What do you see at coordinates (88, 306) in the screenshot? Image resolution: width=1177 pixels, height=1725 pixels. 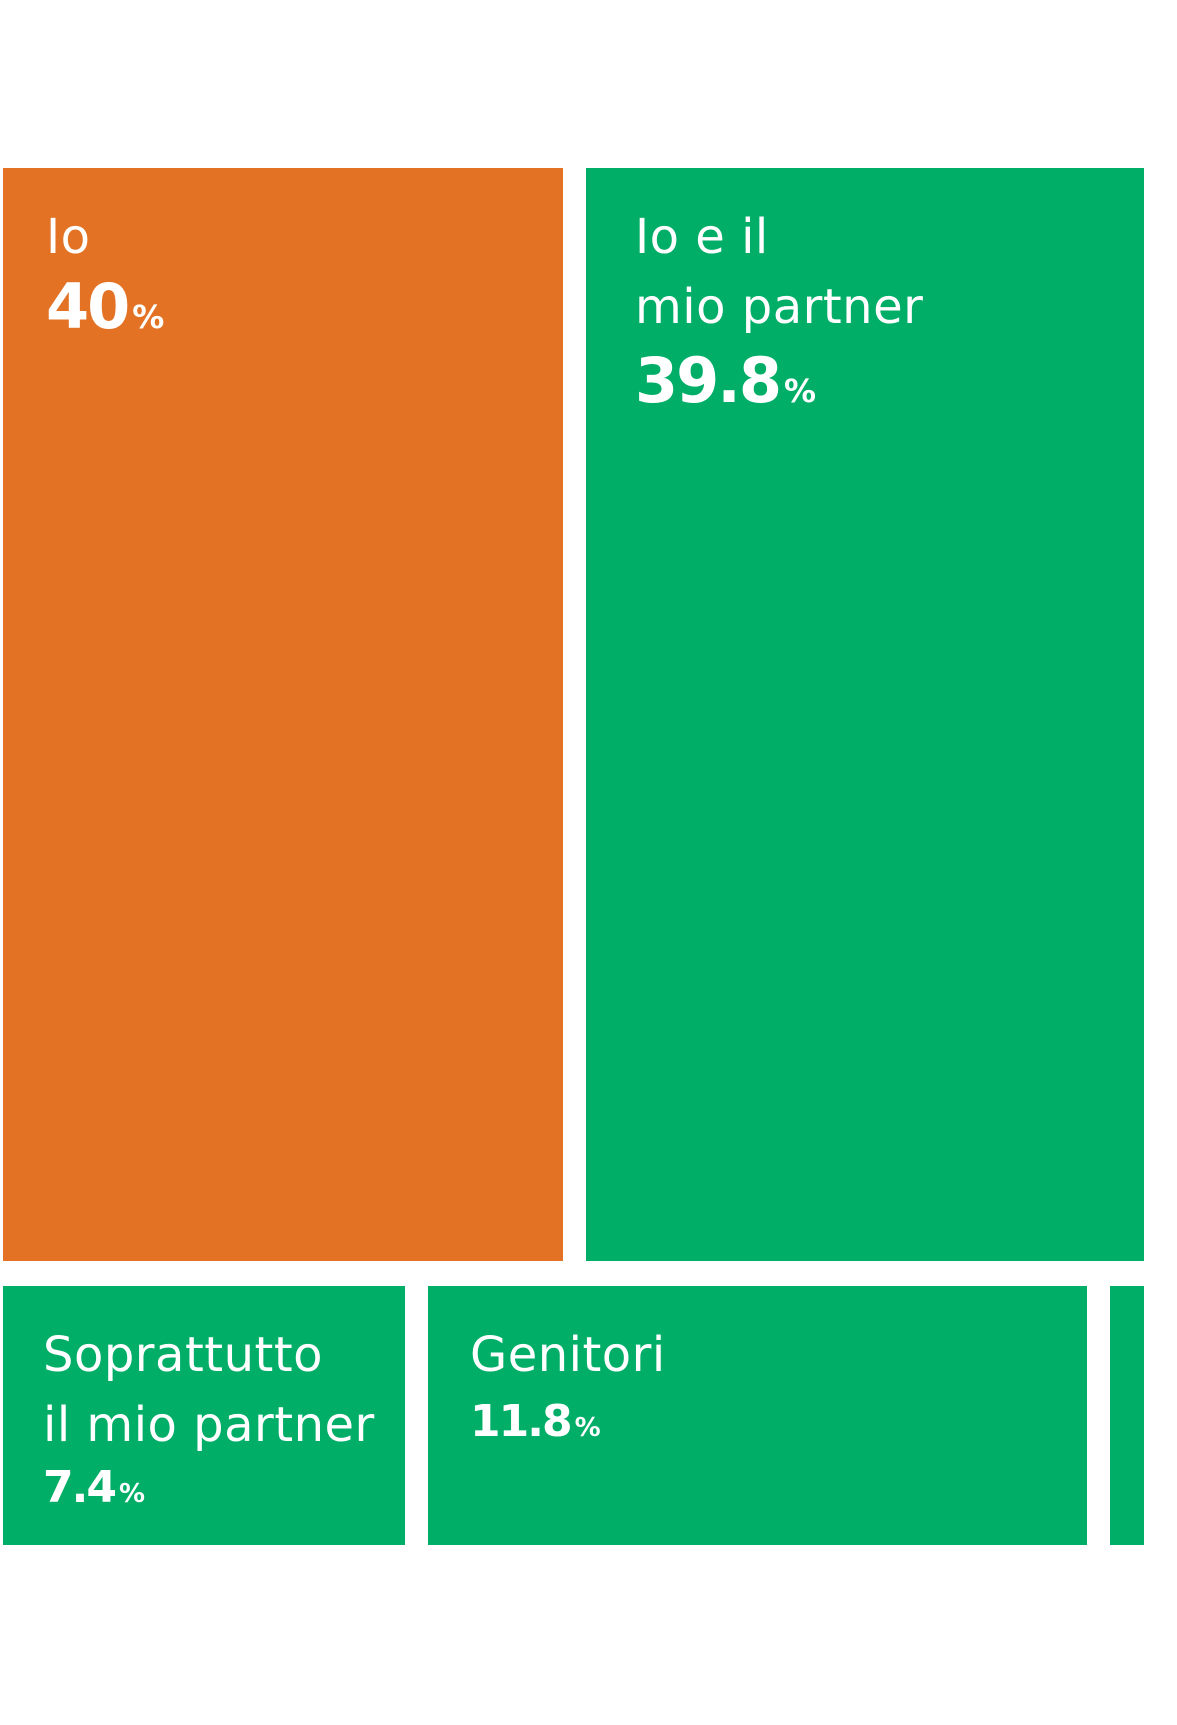 I see `tile-value-number: 40` at bounding box center [88, 306].